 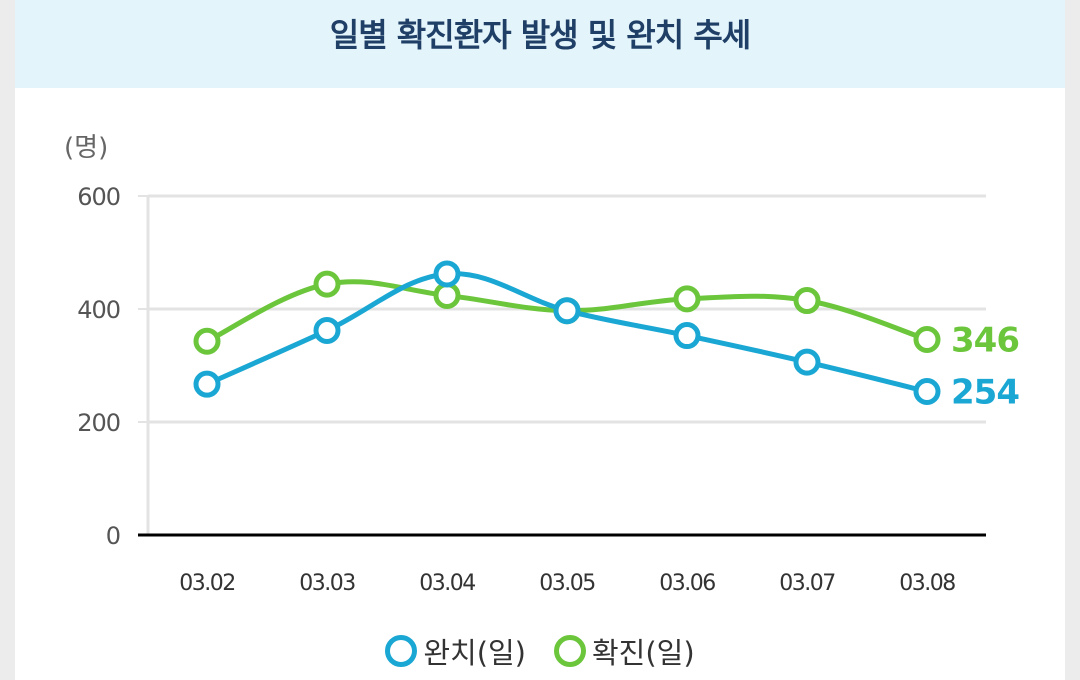 I want to click on series-confirmed-end-label: 346, so click(x=985, y=341).